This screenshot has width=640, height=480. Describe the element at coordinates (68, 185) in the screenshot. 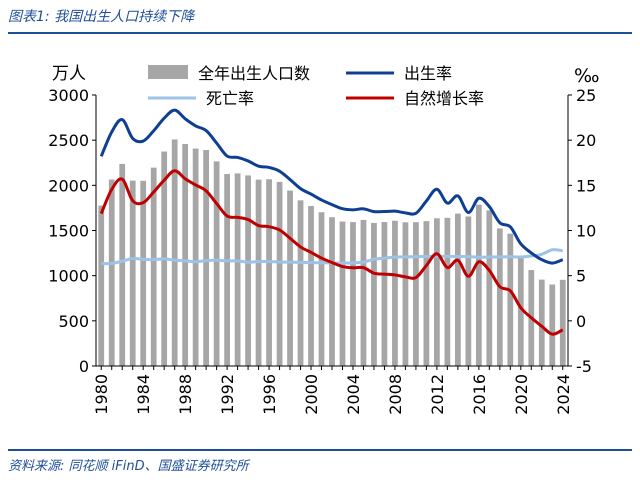

I see `left-tick-label: 2000` at that location.